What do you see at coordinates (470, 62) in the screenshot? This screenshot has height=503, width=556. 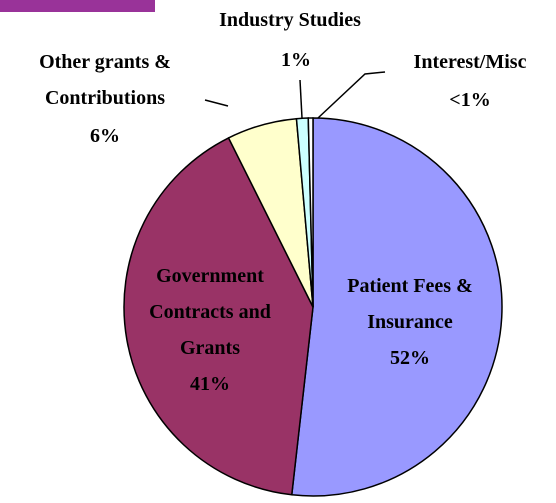 I see `slice-label: Interest/Misc` at bounding box center [470, 62].